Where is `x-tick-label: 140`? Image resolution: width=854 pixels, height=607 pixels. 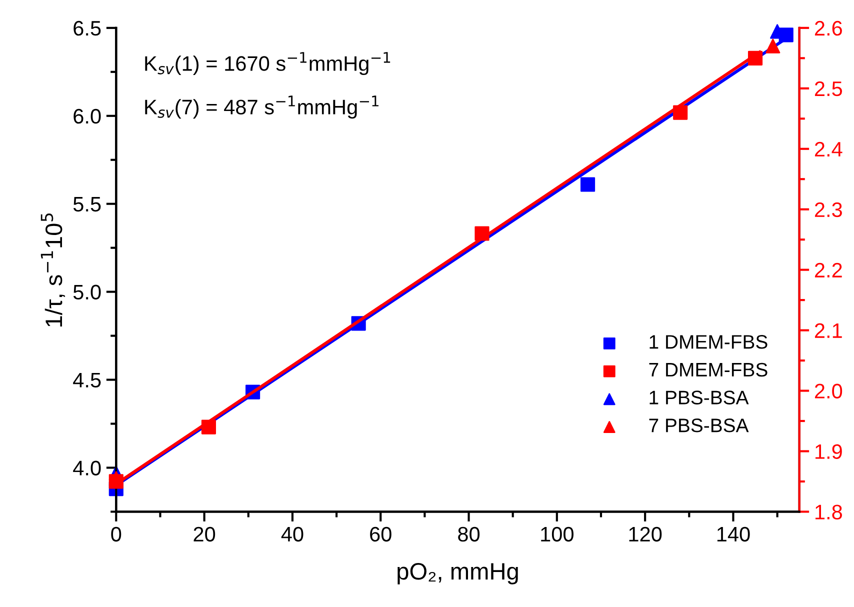
x-tick-label: 140 is located at coordinates (733, 534).